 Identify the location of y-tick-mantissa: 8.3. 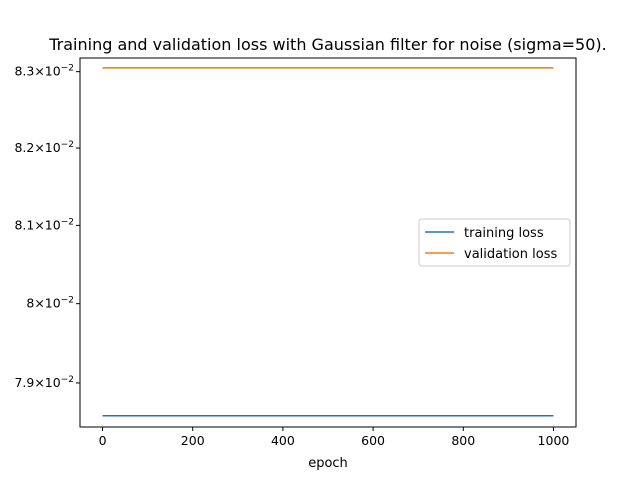
(24, 71).